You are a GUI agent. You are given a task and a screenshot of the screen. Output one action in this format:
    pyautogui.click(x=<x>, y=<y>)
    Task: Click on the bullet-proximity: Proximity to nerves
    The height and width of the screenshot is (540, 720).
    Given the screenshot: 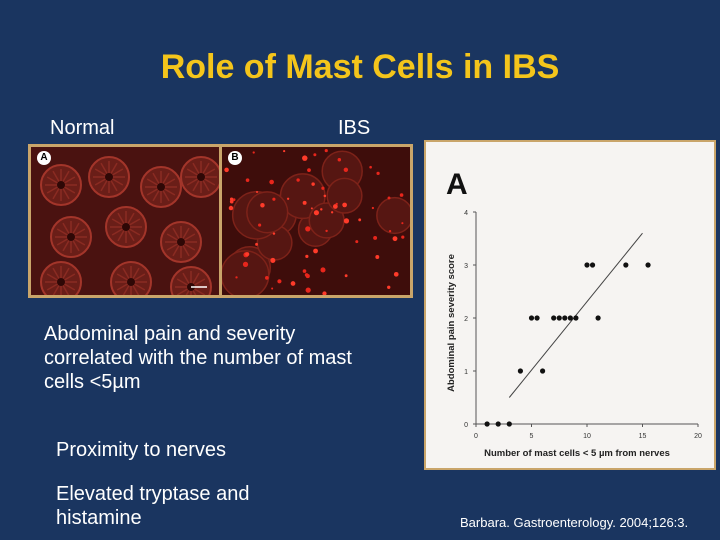 What is the action you would take?
    pyautogui.click(x=141, y=450)
    